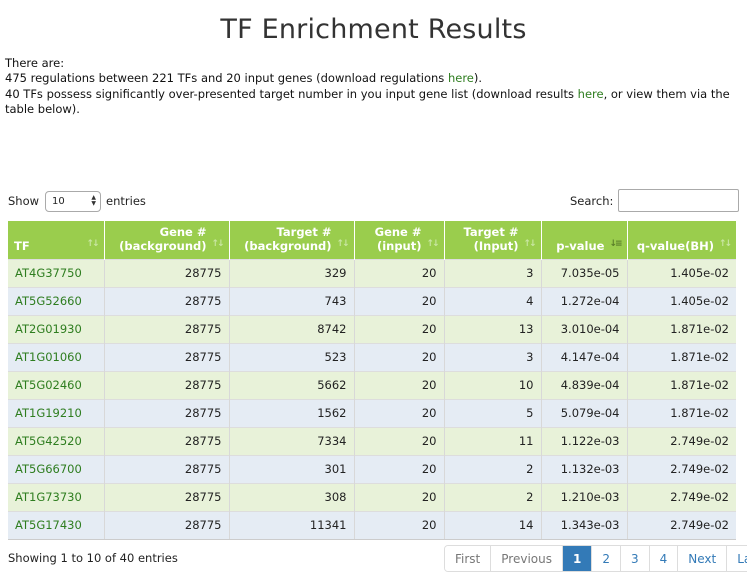 The image size is (747, 587). Describe the element at coordinates (584, 525) in the screenshot. I see `cell-p-value: 1.343e-03` at that location.